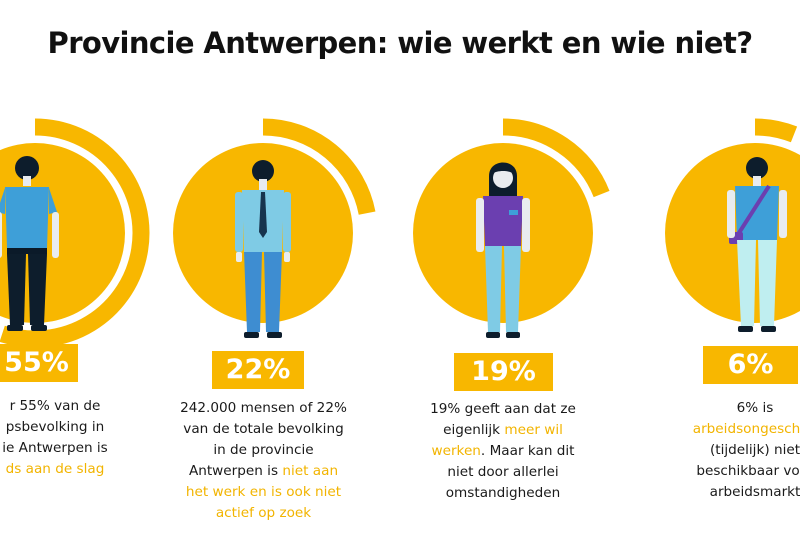  I want to click on description-segment: in de provincie, so click(263, 450).